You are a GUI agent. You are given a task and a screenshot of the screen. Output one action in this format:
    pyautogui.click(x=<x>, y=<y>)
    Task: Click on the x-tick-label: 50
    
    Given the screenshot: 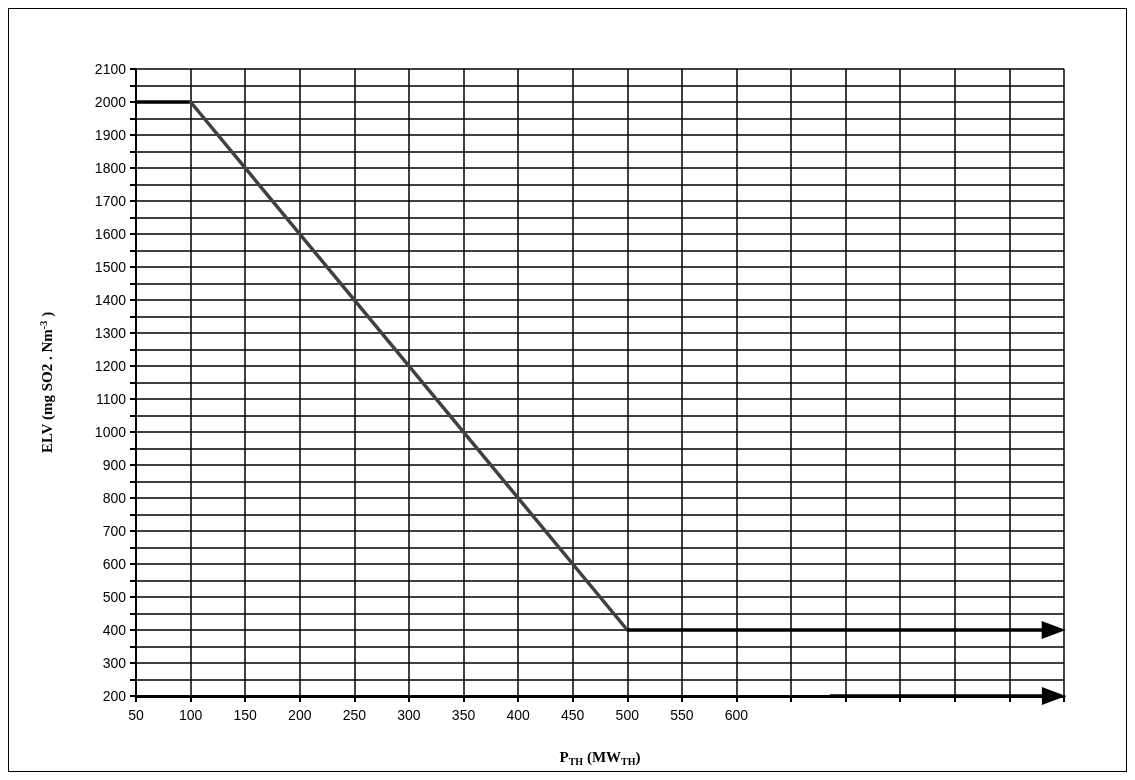 What is the action you would take?
    pyautogui.click(x=136, y=715)
    